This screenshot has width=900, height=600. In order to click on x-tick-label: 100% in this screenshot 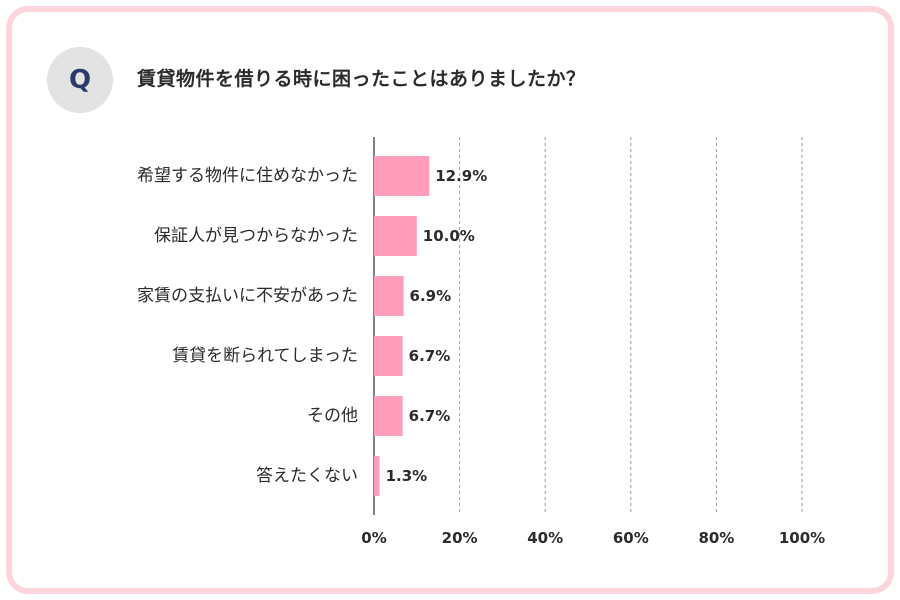, I will do `click(802, 538)`.